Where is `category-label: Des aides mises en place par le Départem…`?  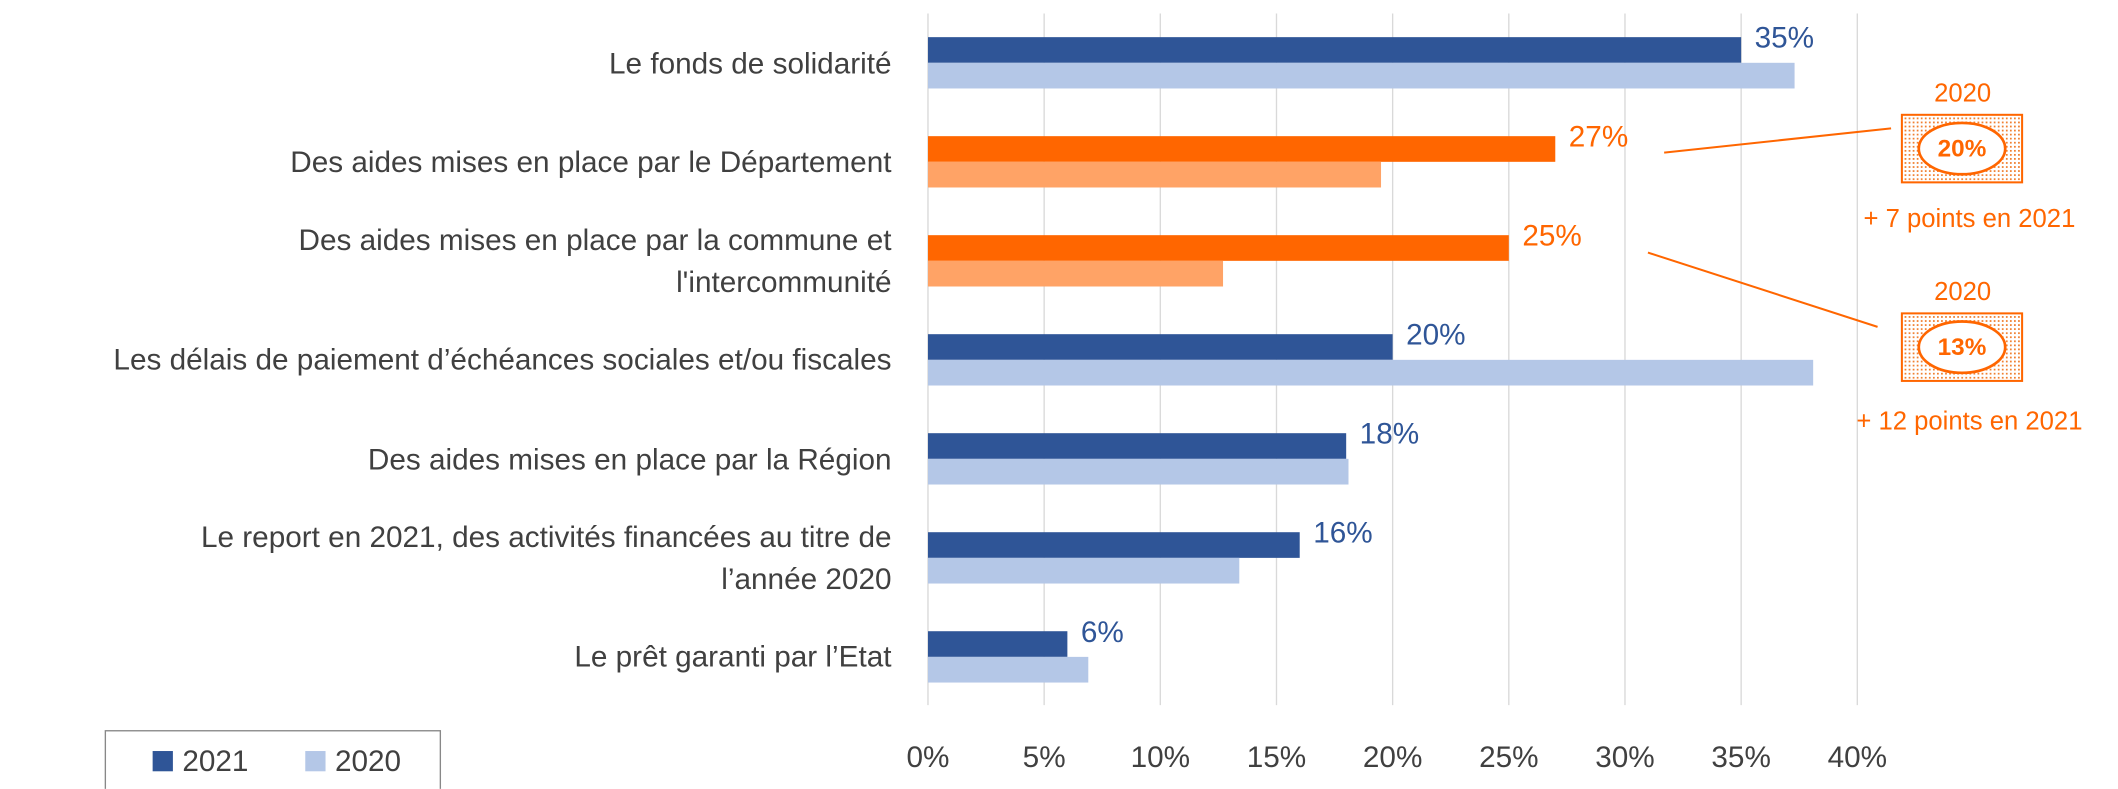 category-label: Des aides mises en place par le Départem… is located at coordinates (591, 161).